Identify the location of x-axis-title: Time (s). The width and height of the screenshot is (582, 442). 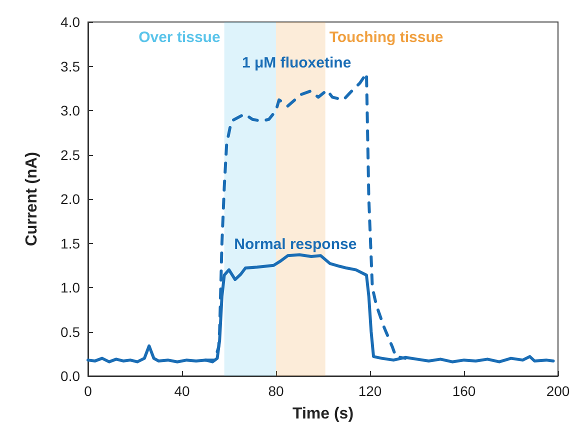
(323, 414).